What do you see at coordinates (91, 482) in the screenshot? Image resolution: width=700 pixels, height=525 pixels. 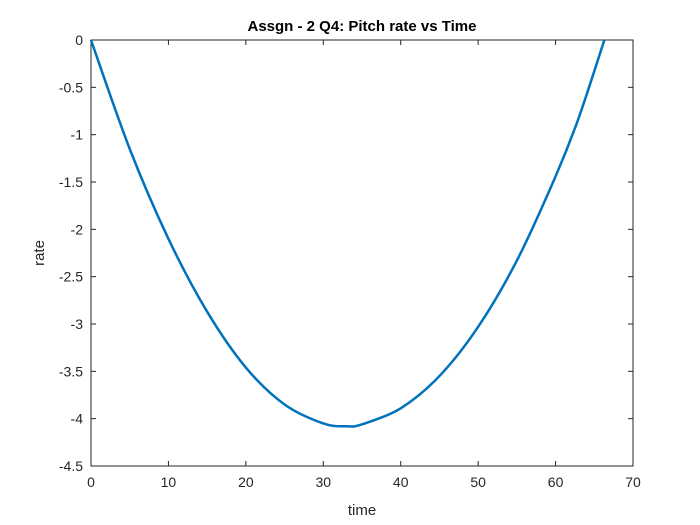 I see `x-tick-label: 0` at bounding box center [91, 482].